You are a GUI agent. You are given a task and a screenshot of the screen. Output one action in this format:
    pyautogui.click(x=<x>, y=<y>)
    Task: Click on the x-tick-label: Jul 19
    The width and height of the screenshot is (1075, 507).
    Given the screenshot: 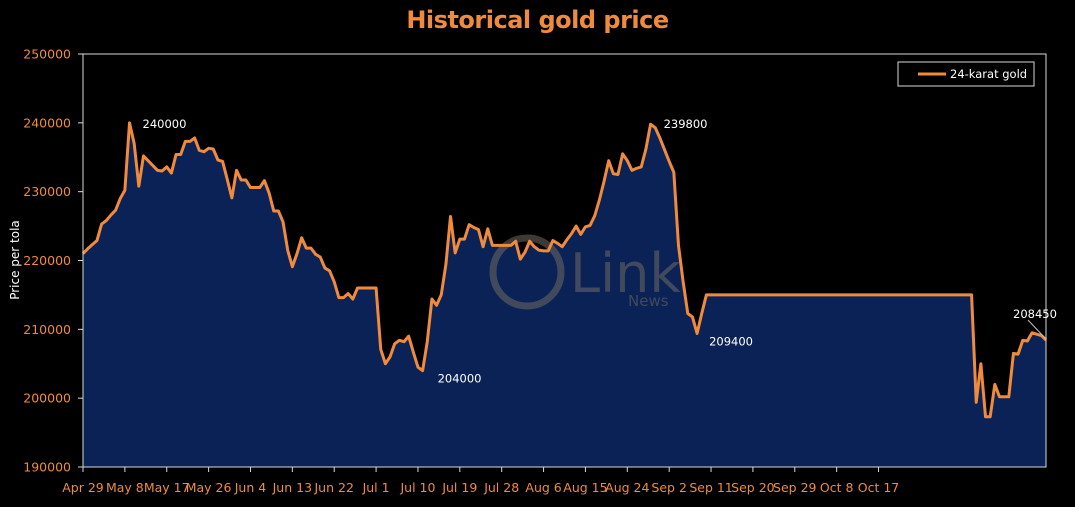 What is the action you would take?
    pyautogui.click(x=459, y=487)
    